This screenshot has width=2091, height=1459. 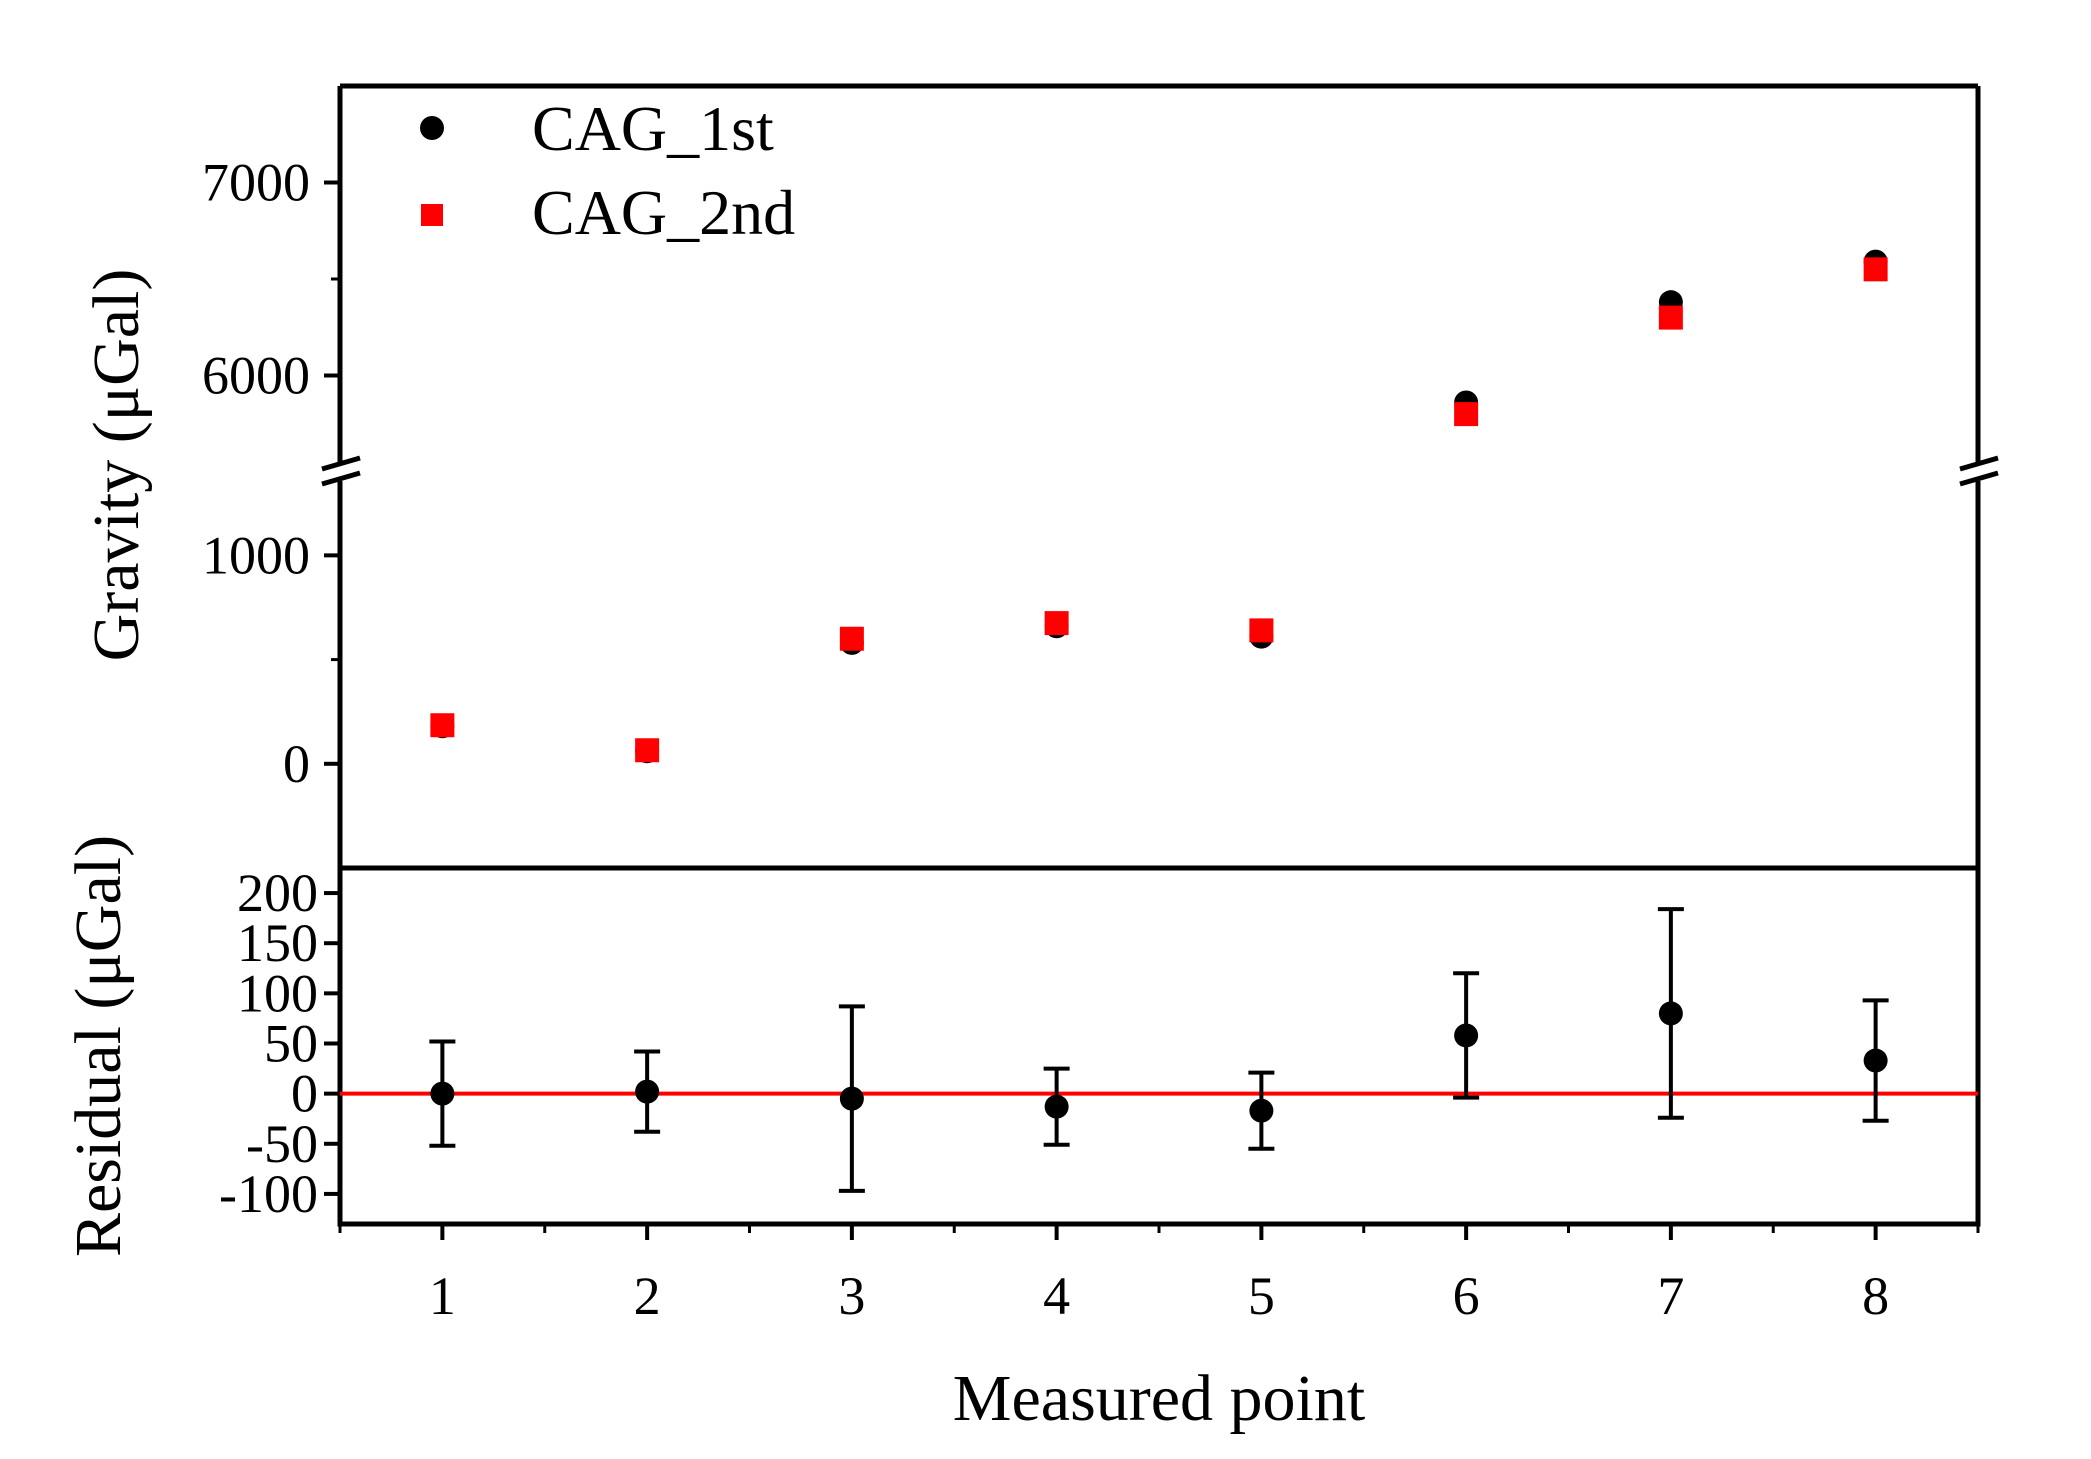 What do you see at coordinates (1978, 471) in the screenshot?
I see `axis-break-right` at bounding box center [1978, 471].